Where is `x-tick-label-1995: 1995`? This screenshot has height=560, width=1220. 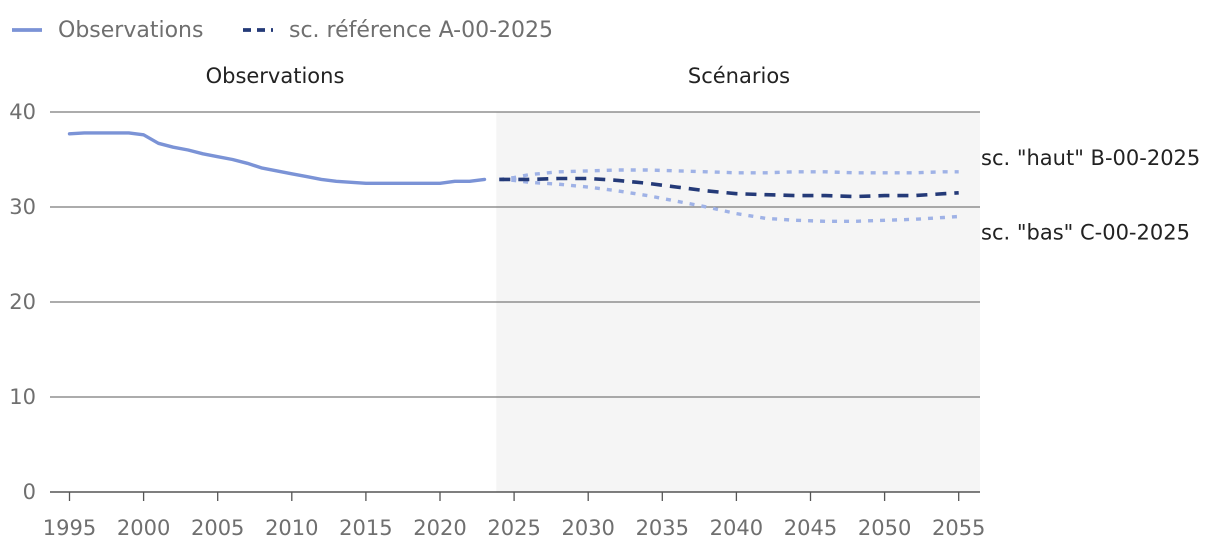
x-tick-label-1995: 1995 is located at coordinates (69, 528).